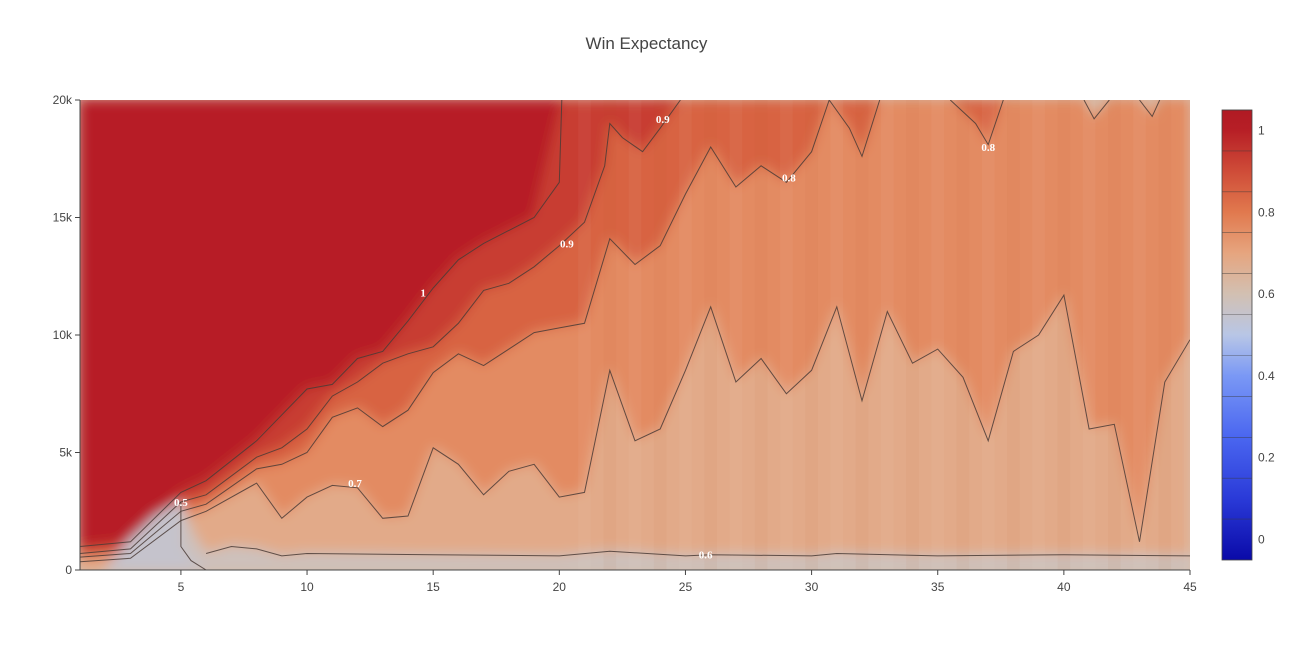 The image size is (1293, 650). Describe the element at coordinates (706, 556) in the screenshot. I see `contour-label-0.6: 0.6` at that location.